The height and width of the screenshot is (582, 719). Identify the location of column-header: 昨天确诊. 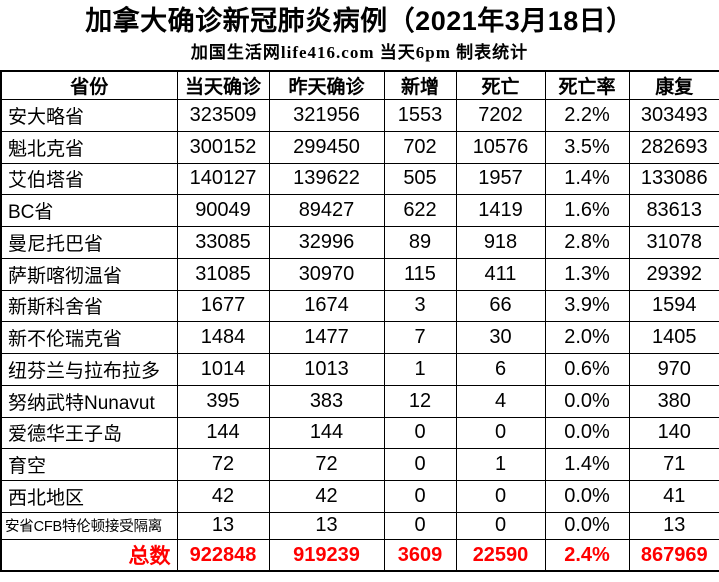
(326, 85).